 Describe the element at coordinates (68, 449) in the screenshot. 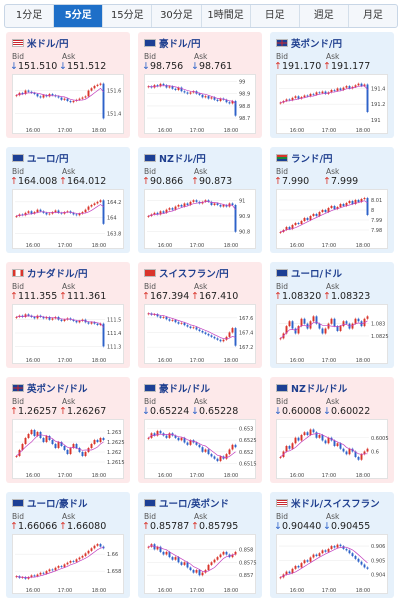

I see `mini-chart: 1.263 1.2625 1.262 1.2615 16:00 17:00 18:00` at that location.